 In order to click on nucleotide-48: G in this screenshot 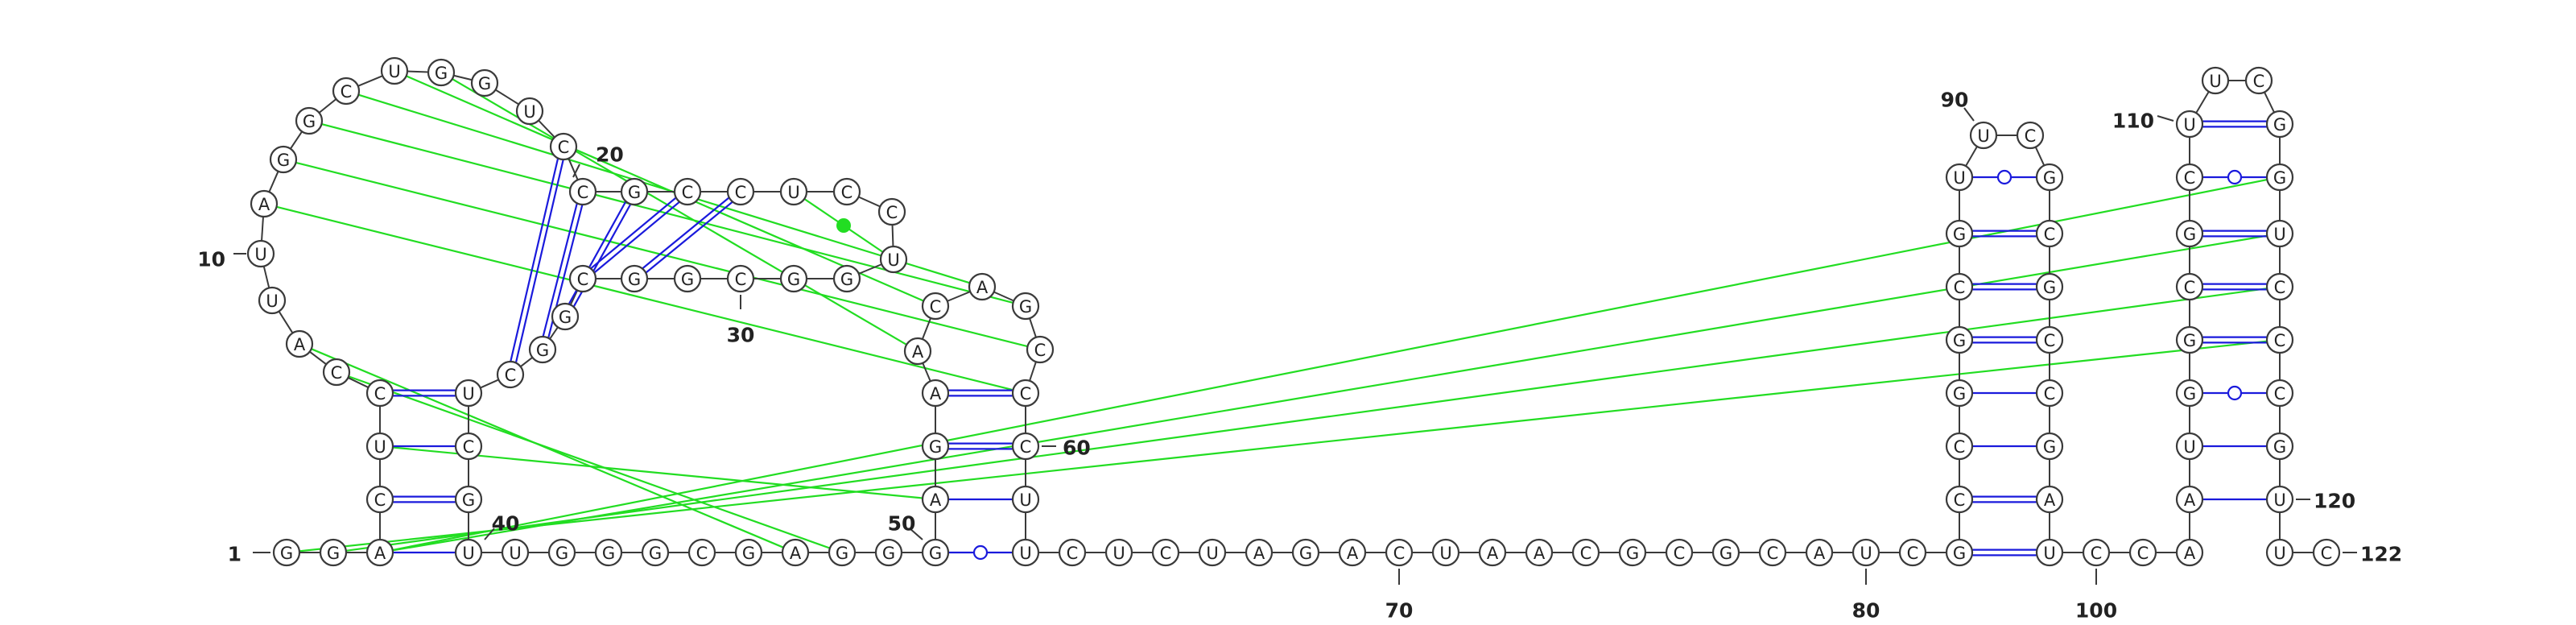, I will do `click(843, 552)`.